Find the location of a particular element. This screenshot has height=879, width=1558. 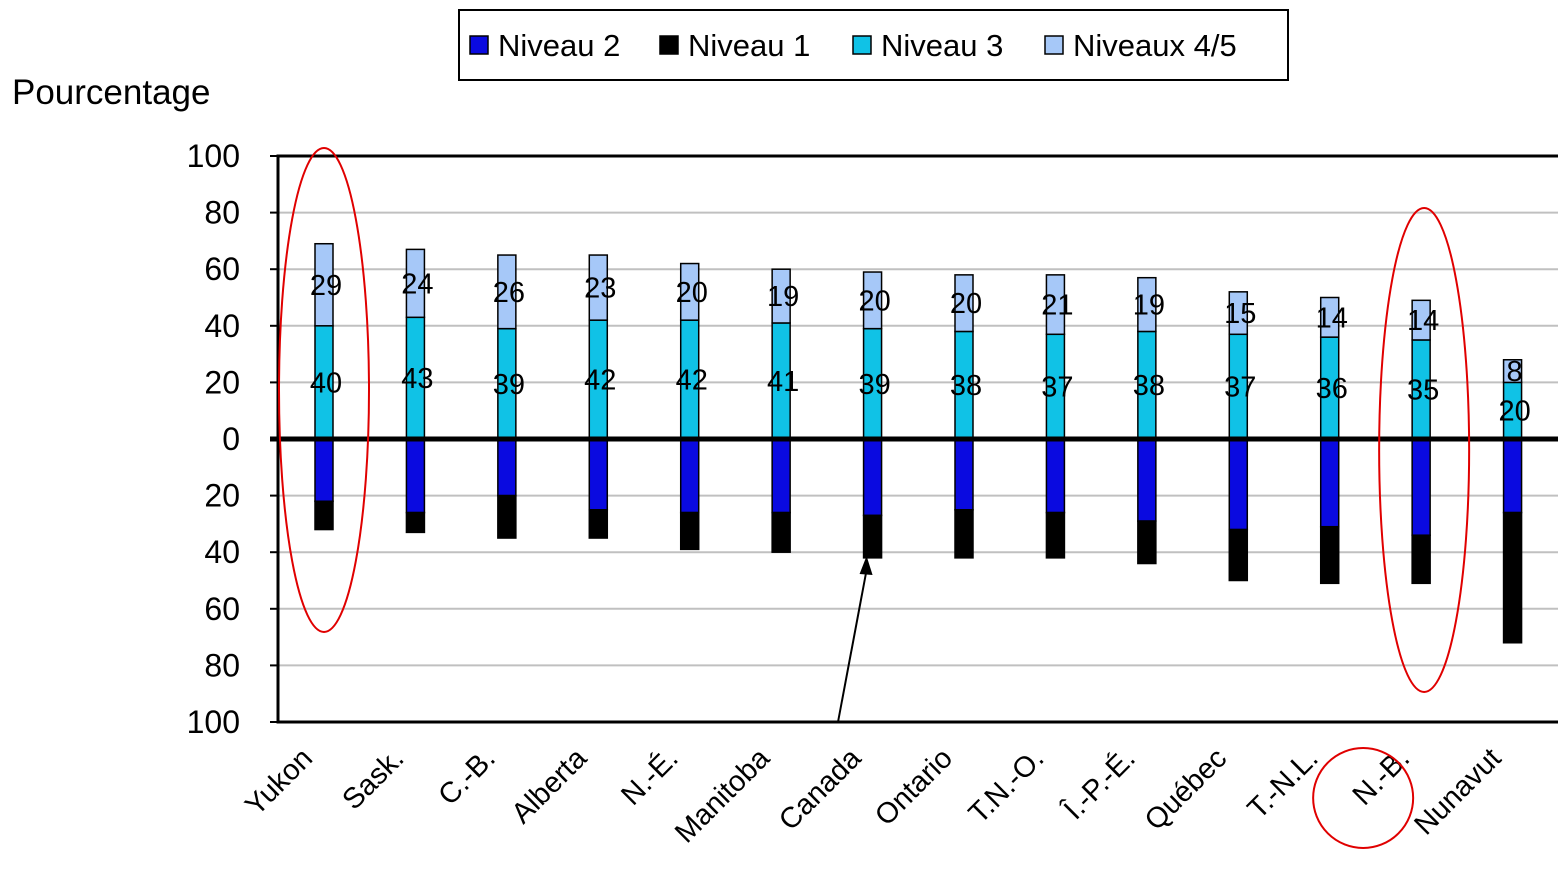

category-label: Ontario is located at coordinates (914, 787).